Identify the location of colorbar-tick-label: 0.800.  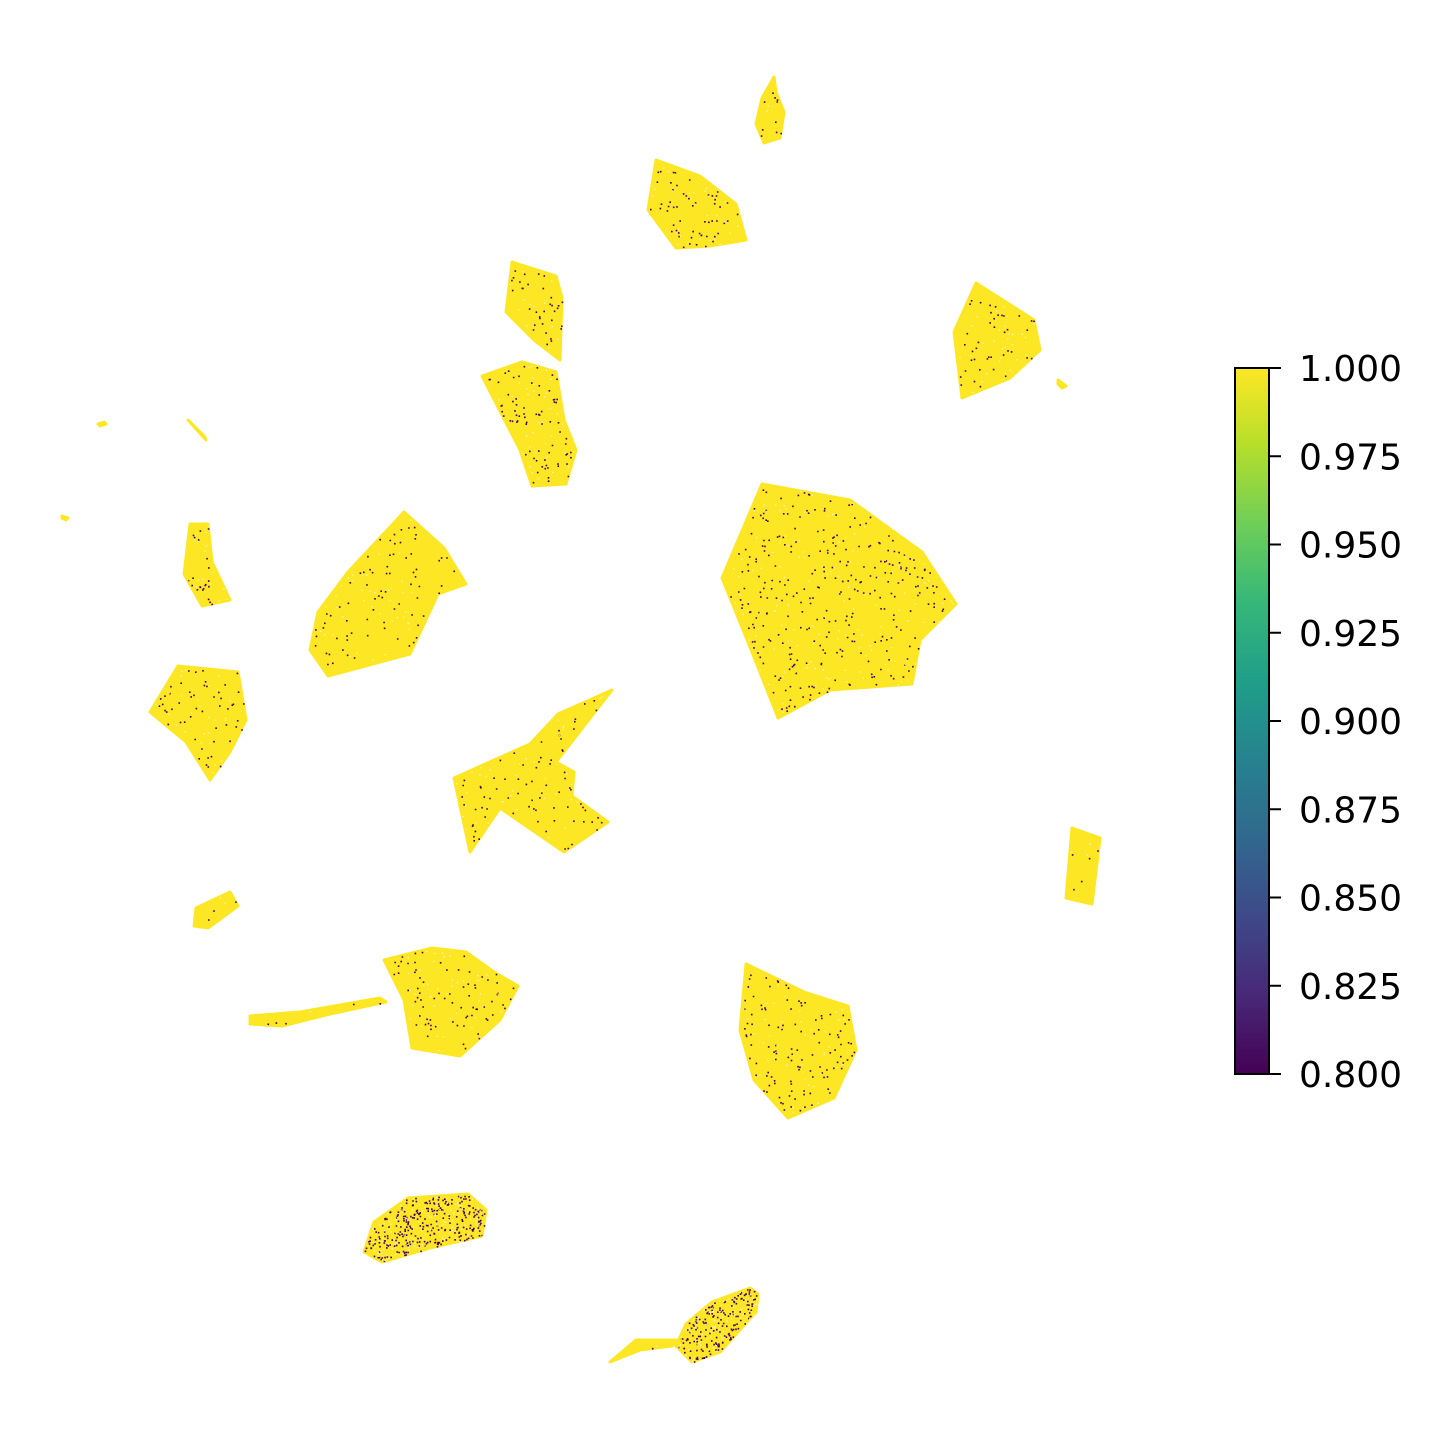
(1350, 1075).